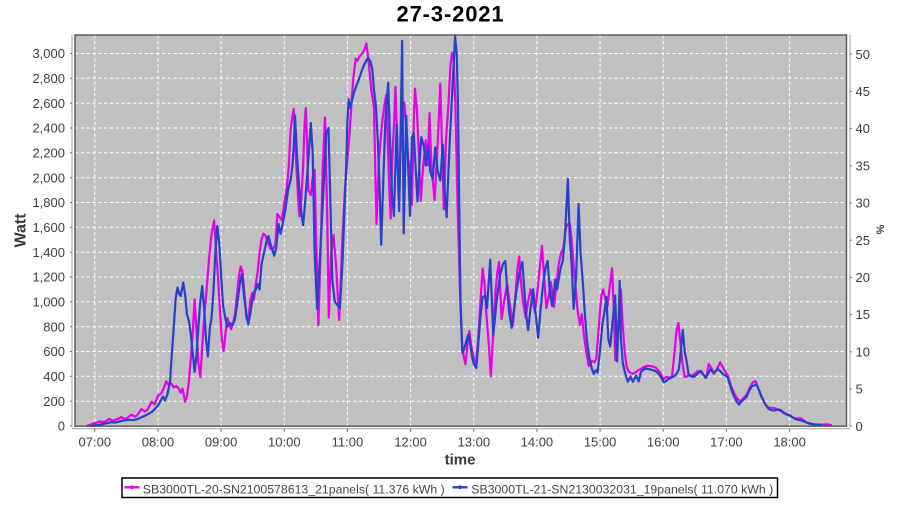 This screenshot has height=505, width=900. What do you see at coordinates (48, 202) in the screenshot?
I see `svg-text: 1,800` at bounding box center [48, 202].